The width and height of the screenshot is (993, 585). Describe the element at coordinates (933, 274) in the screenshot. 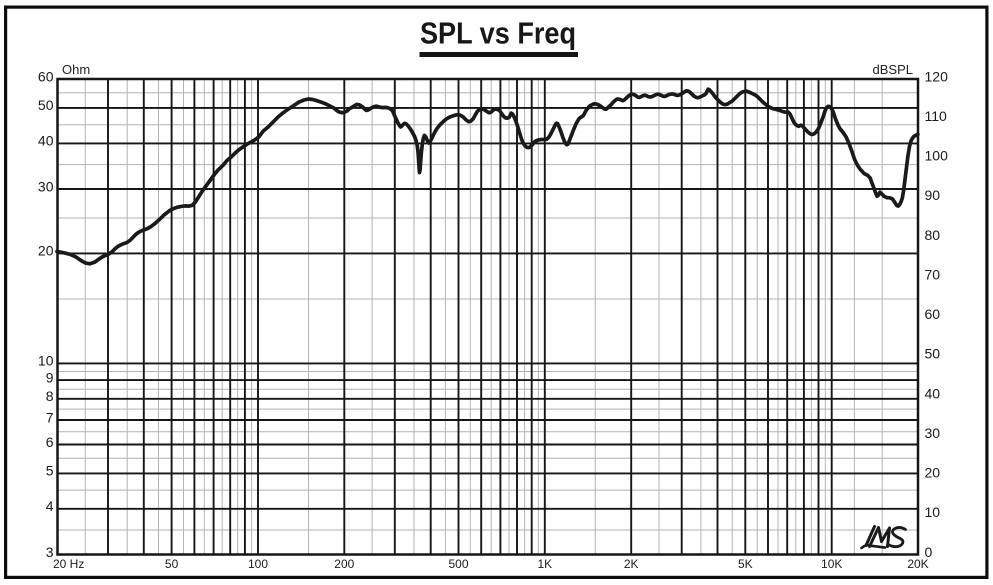

I see `svg-text: 70` at that location.